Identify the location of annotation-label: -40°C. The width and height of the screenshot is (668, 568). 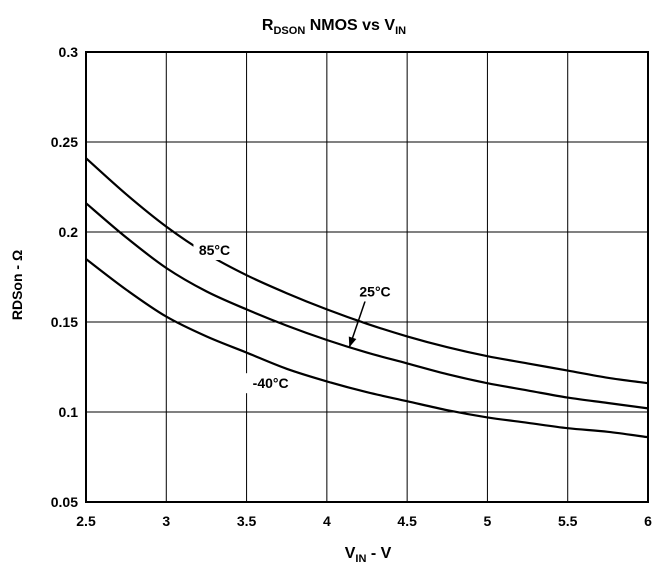
(271, 383).